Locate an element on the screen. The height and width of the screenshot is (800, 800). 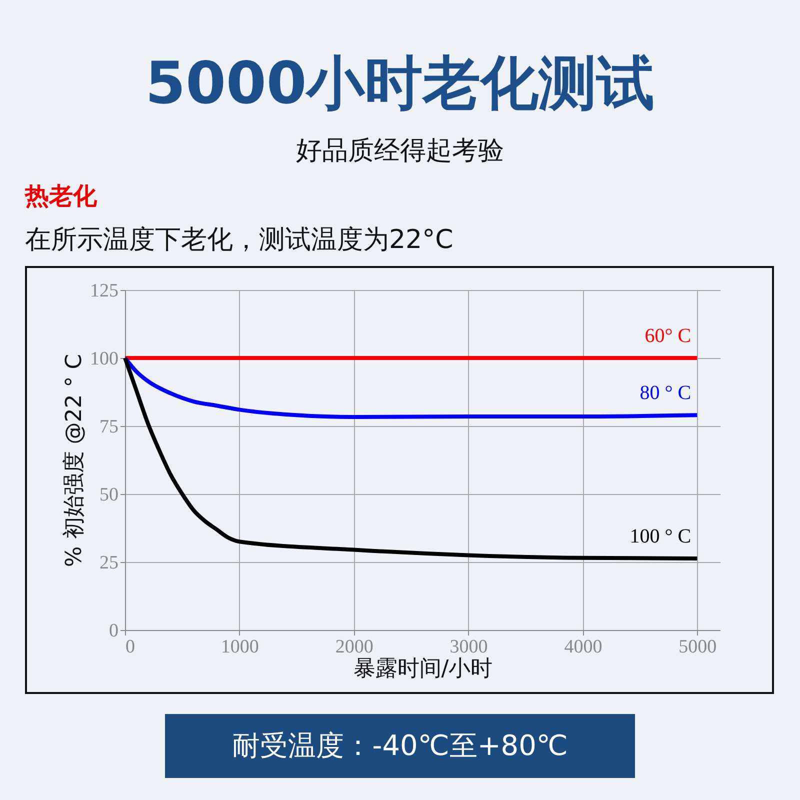
y-tick-label: 25 is located at coordinates (109, 563).